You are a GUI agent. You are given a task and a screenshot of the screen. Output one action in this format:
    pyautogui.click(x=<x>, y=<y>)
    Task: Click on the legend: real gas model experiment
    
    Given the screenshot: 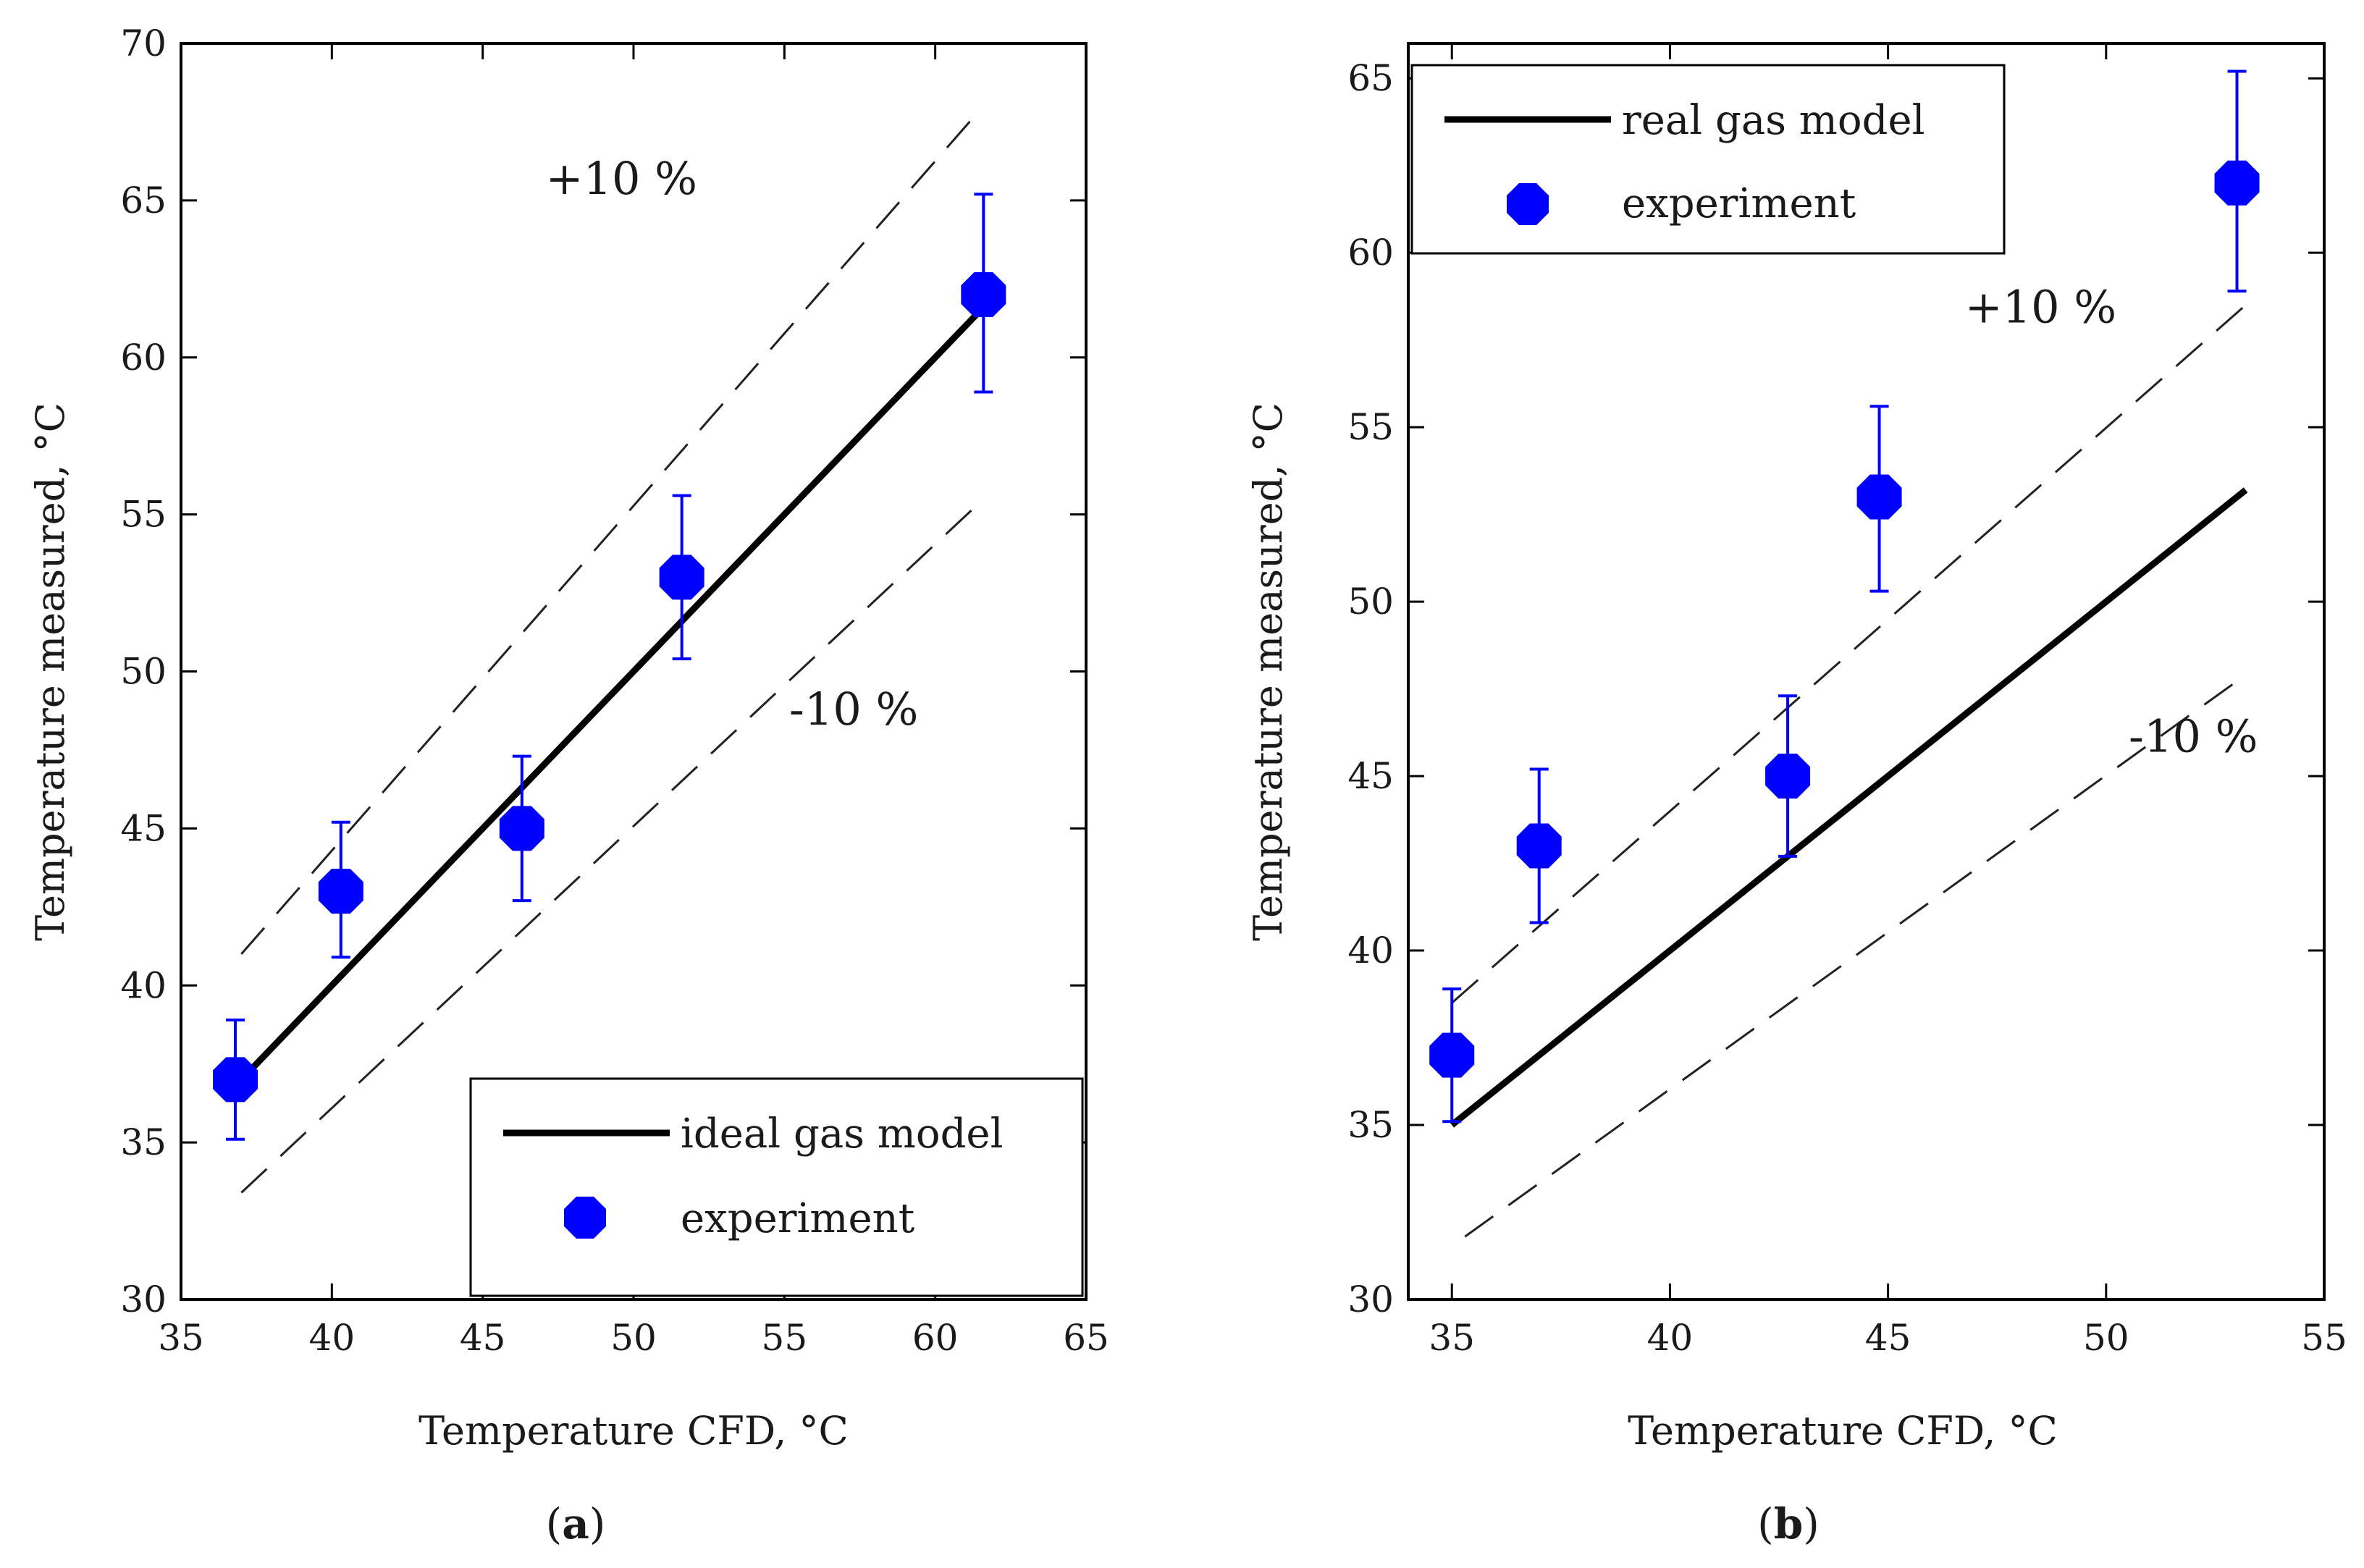 What is the action you would take?
    pyautogui.click(x=1708, y=159)
    